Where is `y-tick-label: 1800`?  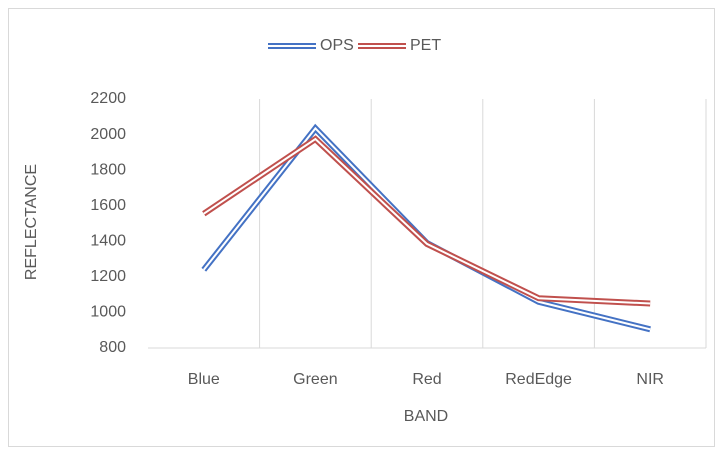 y-tick-label: 1800 is located at coordinates (108, 169).